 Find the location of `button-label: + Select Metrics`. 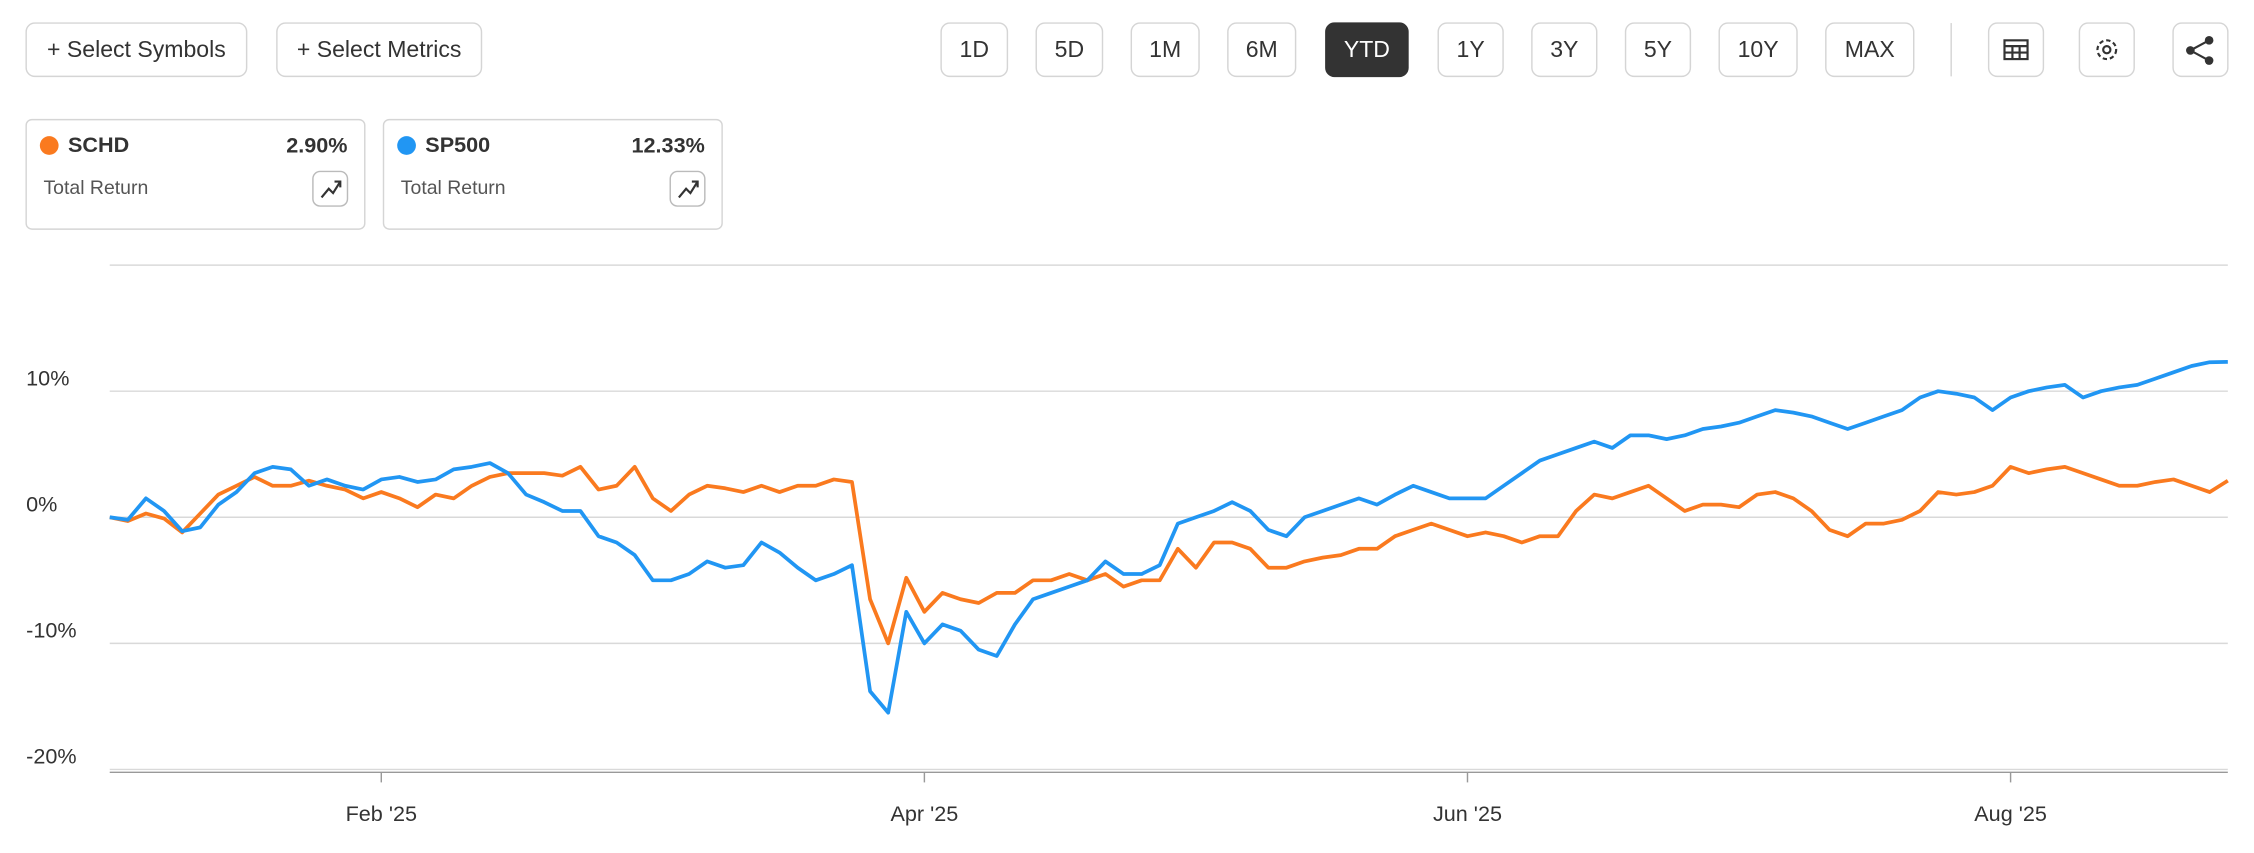

button-label: + Select Metrics is located at coordinates (379, 49).